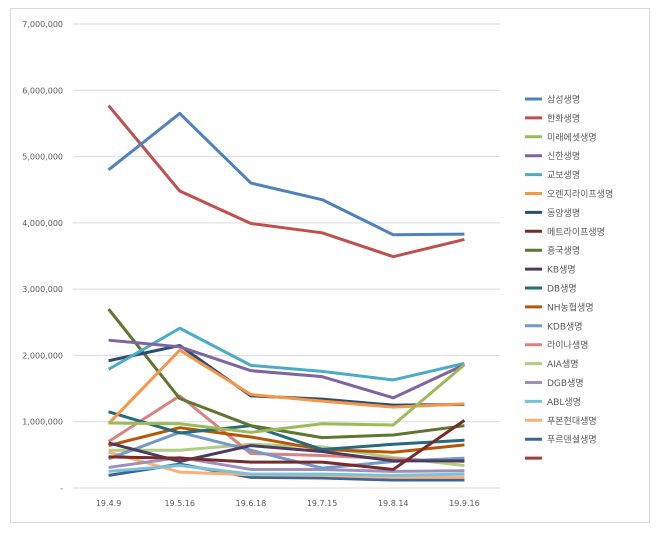  What do you see at coordinates (570, 307) in the screenshot?
I see `legend-label: NH농협생명` at bounding box center [570, 307].